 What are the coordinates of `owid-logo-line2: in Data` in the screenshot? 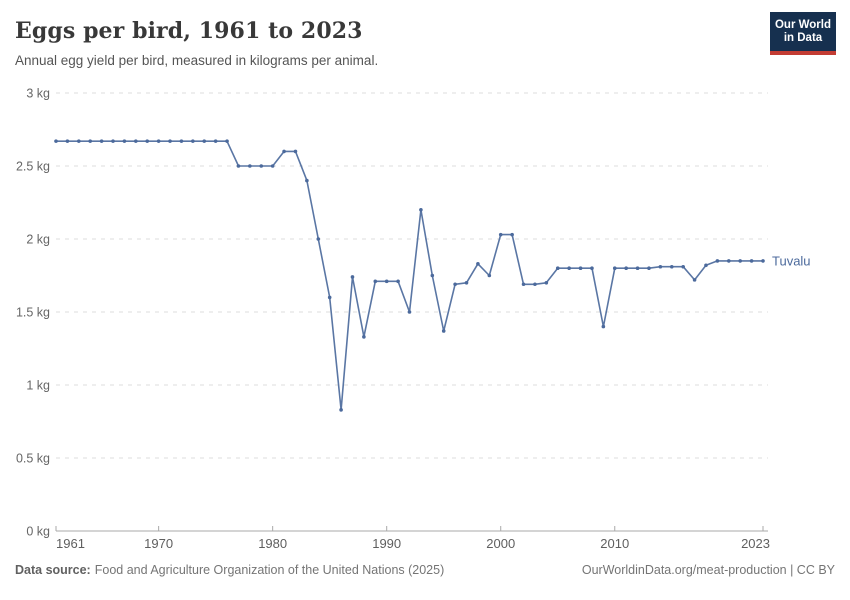 It's located at (803, 37).